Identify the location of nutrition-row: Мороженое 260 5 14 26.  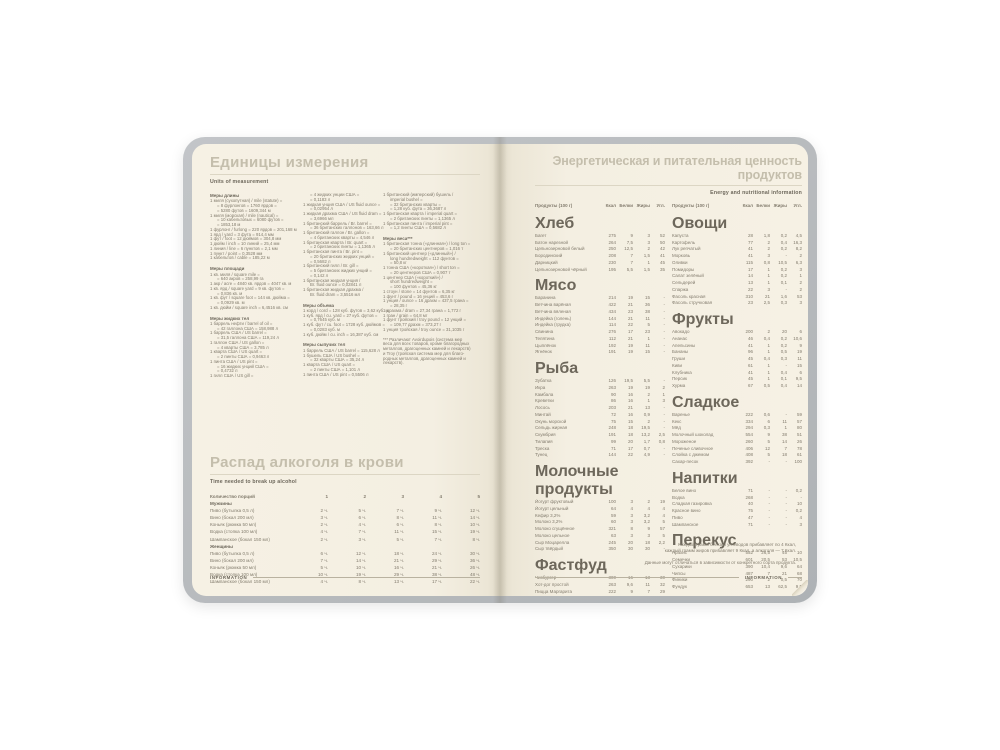
(737, 442).